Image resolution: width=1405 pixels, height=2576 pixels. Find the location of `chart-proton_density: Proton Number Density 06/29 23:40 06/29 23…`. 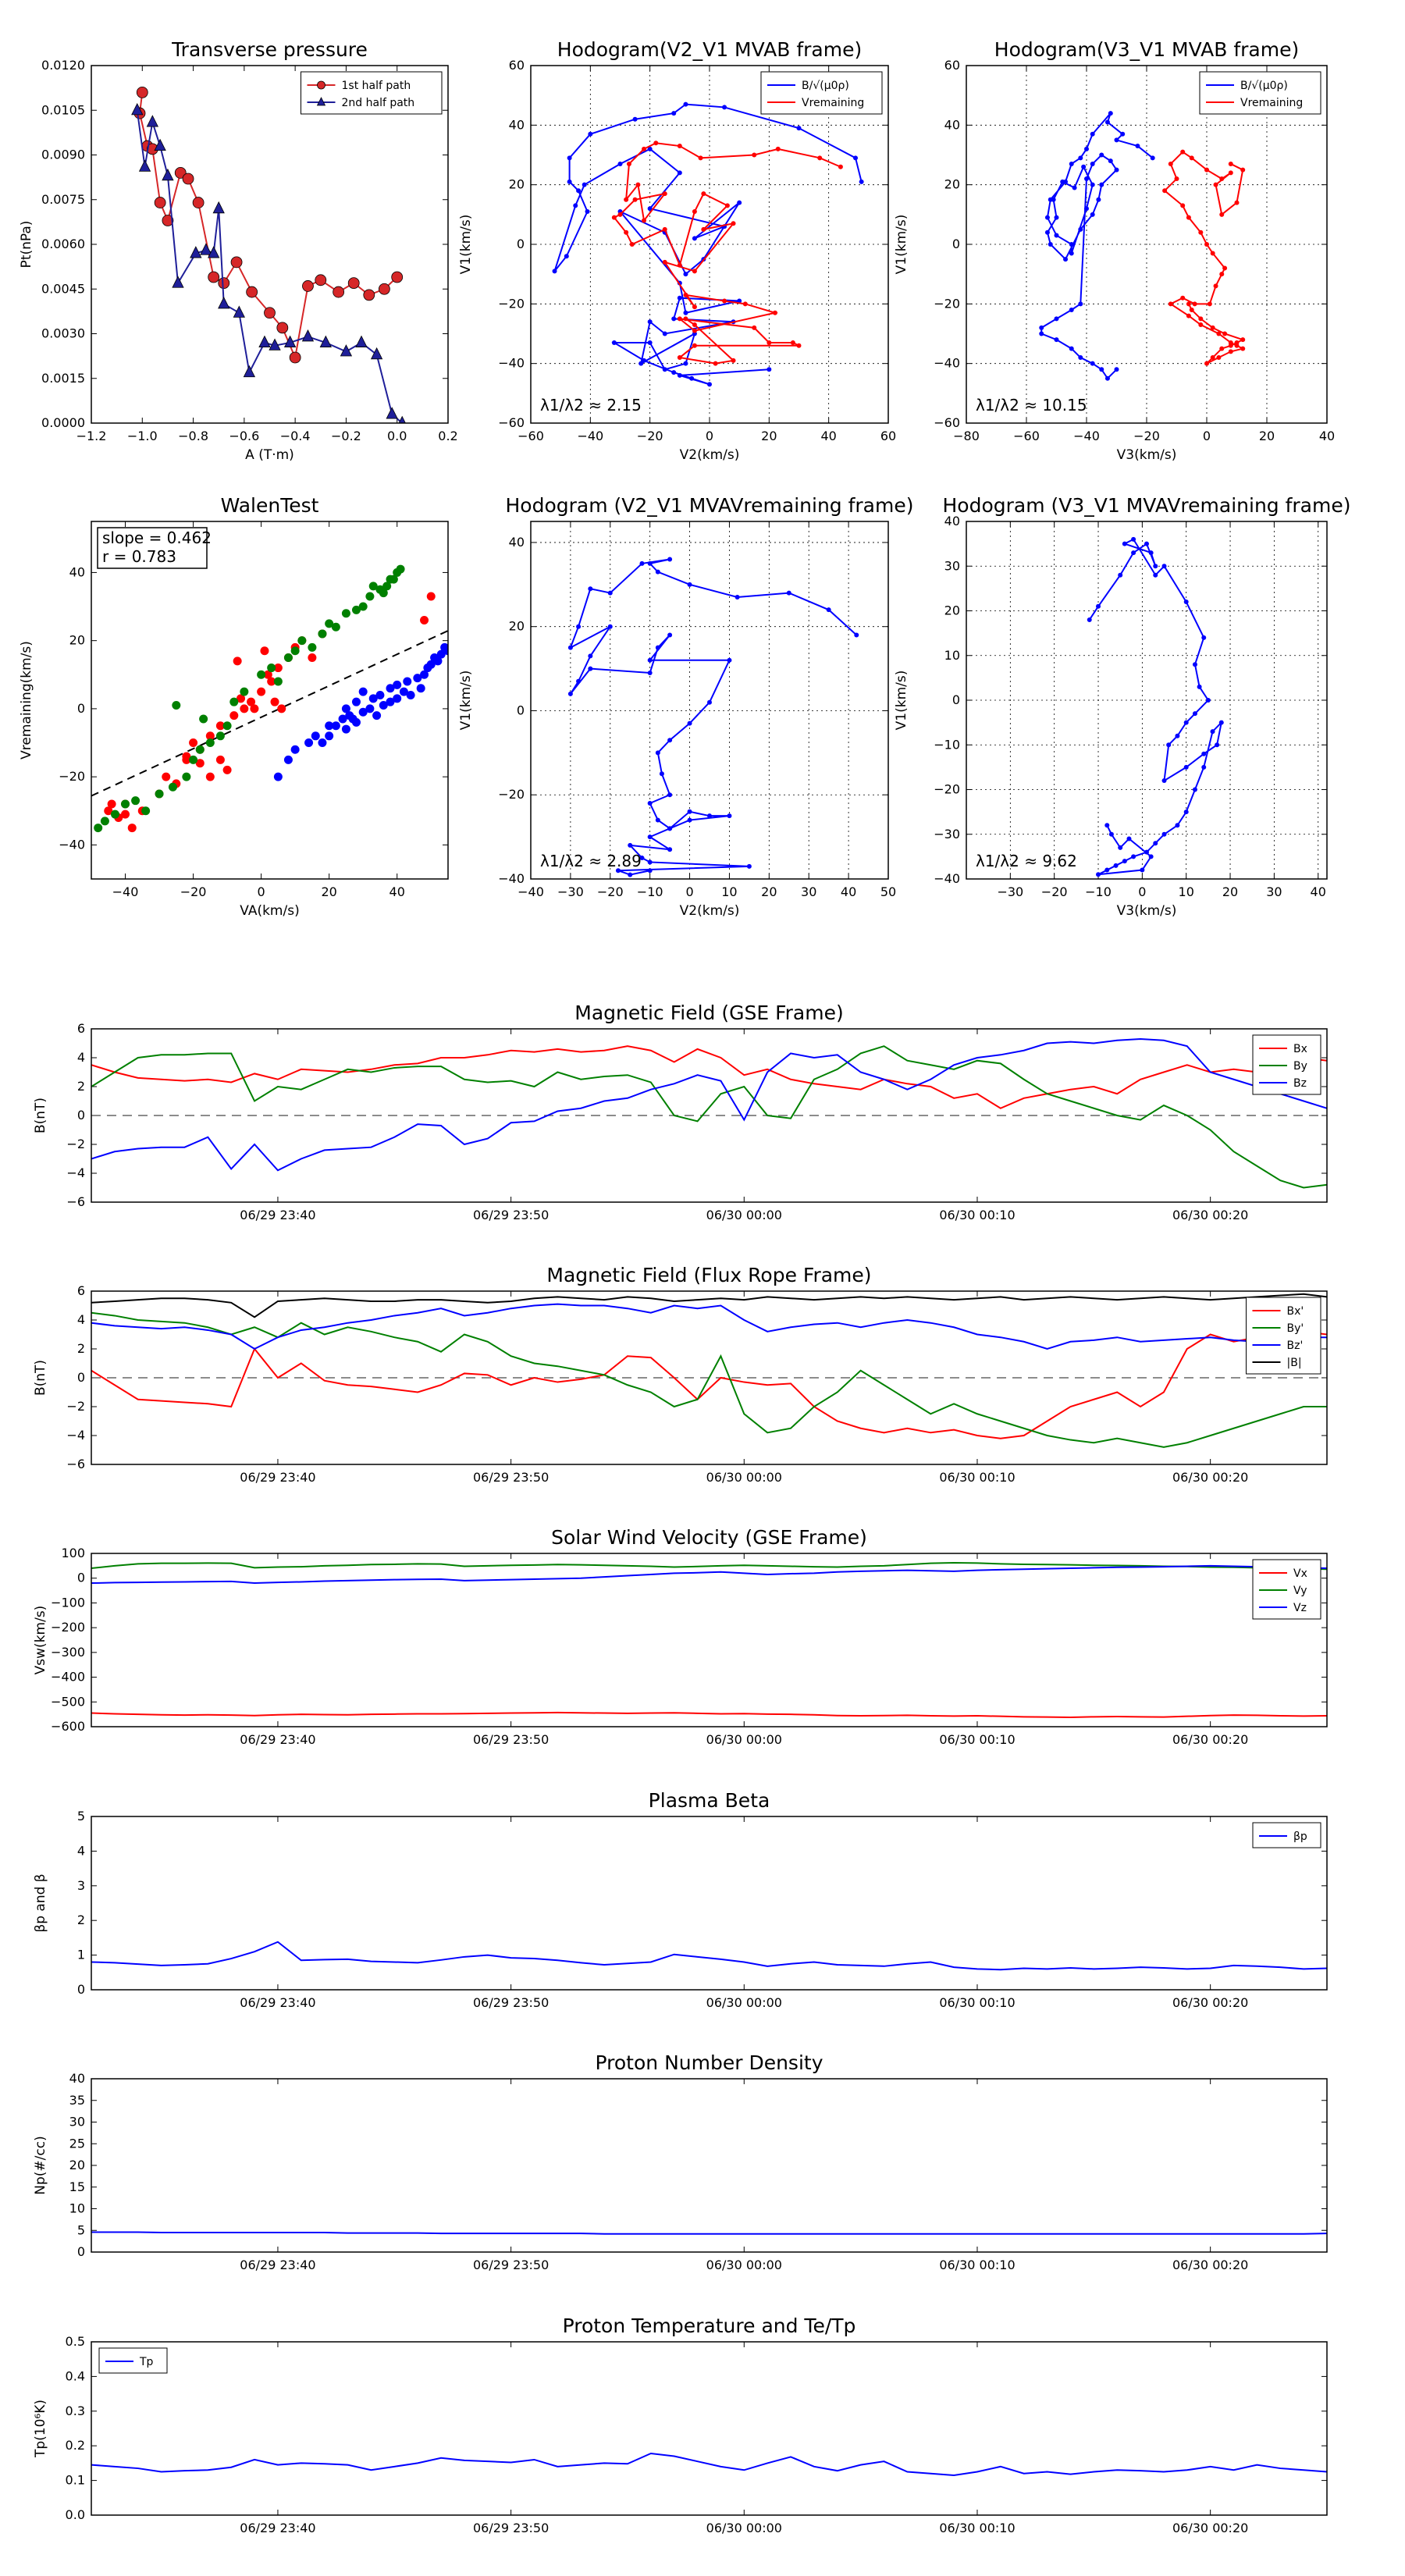

chart-proton_density: Proton Number Density 06/29 23:40 06/29 23… is located at coordinates (681, 2161).